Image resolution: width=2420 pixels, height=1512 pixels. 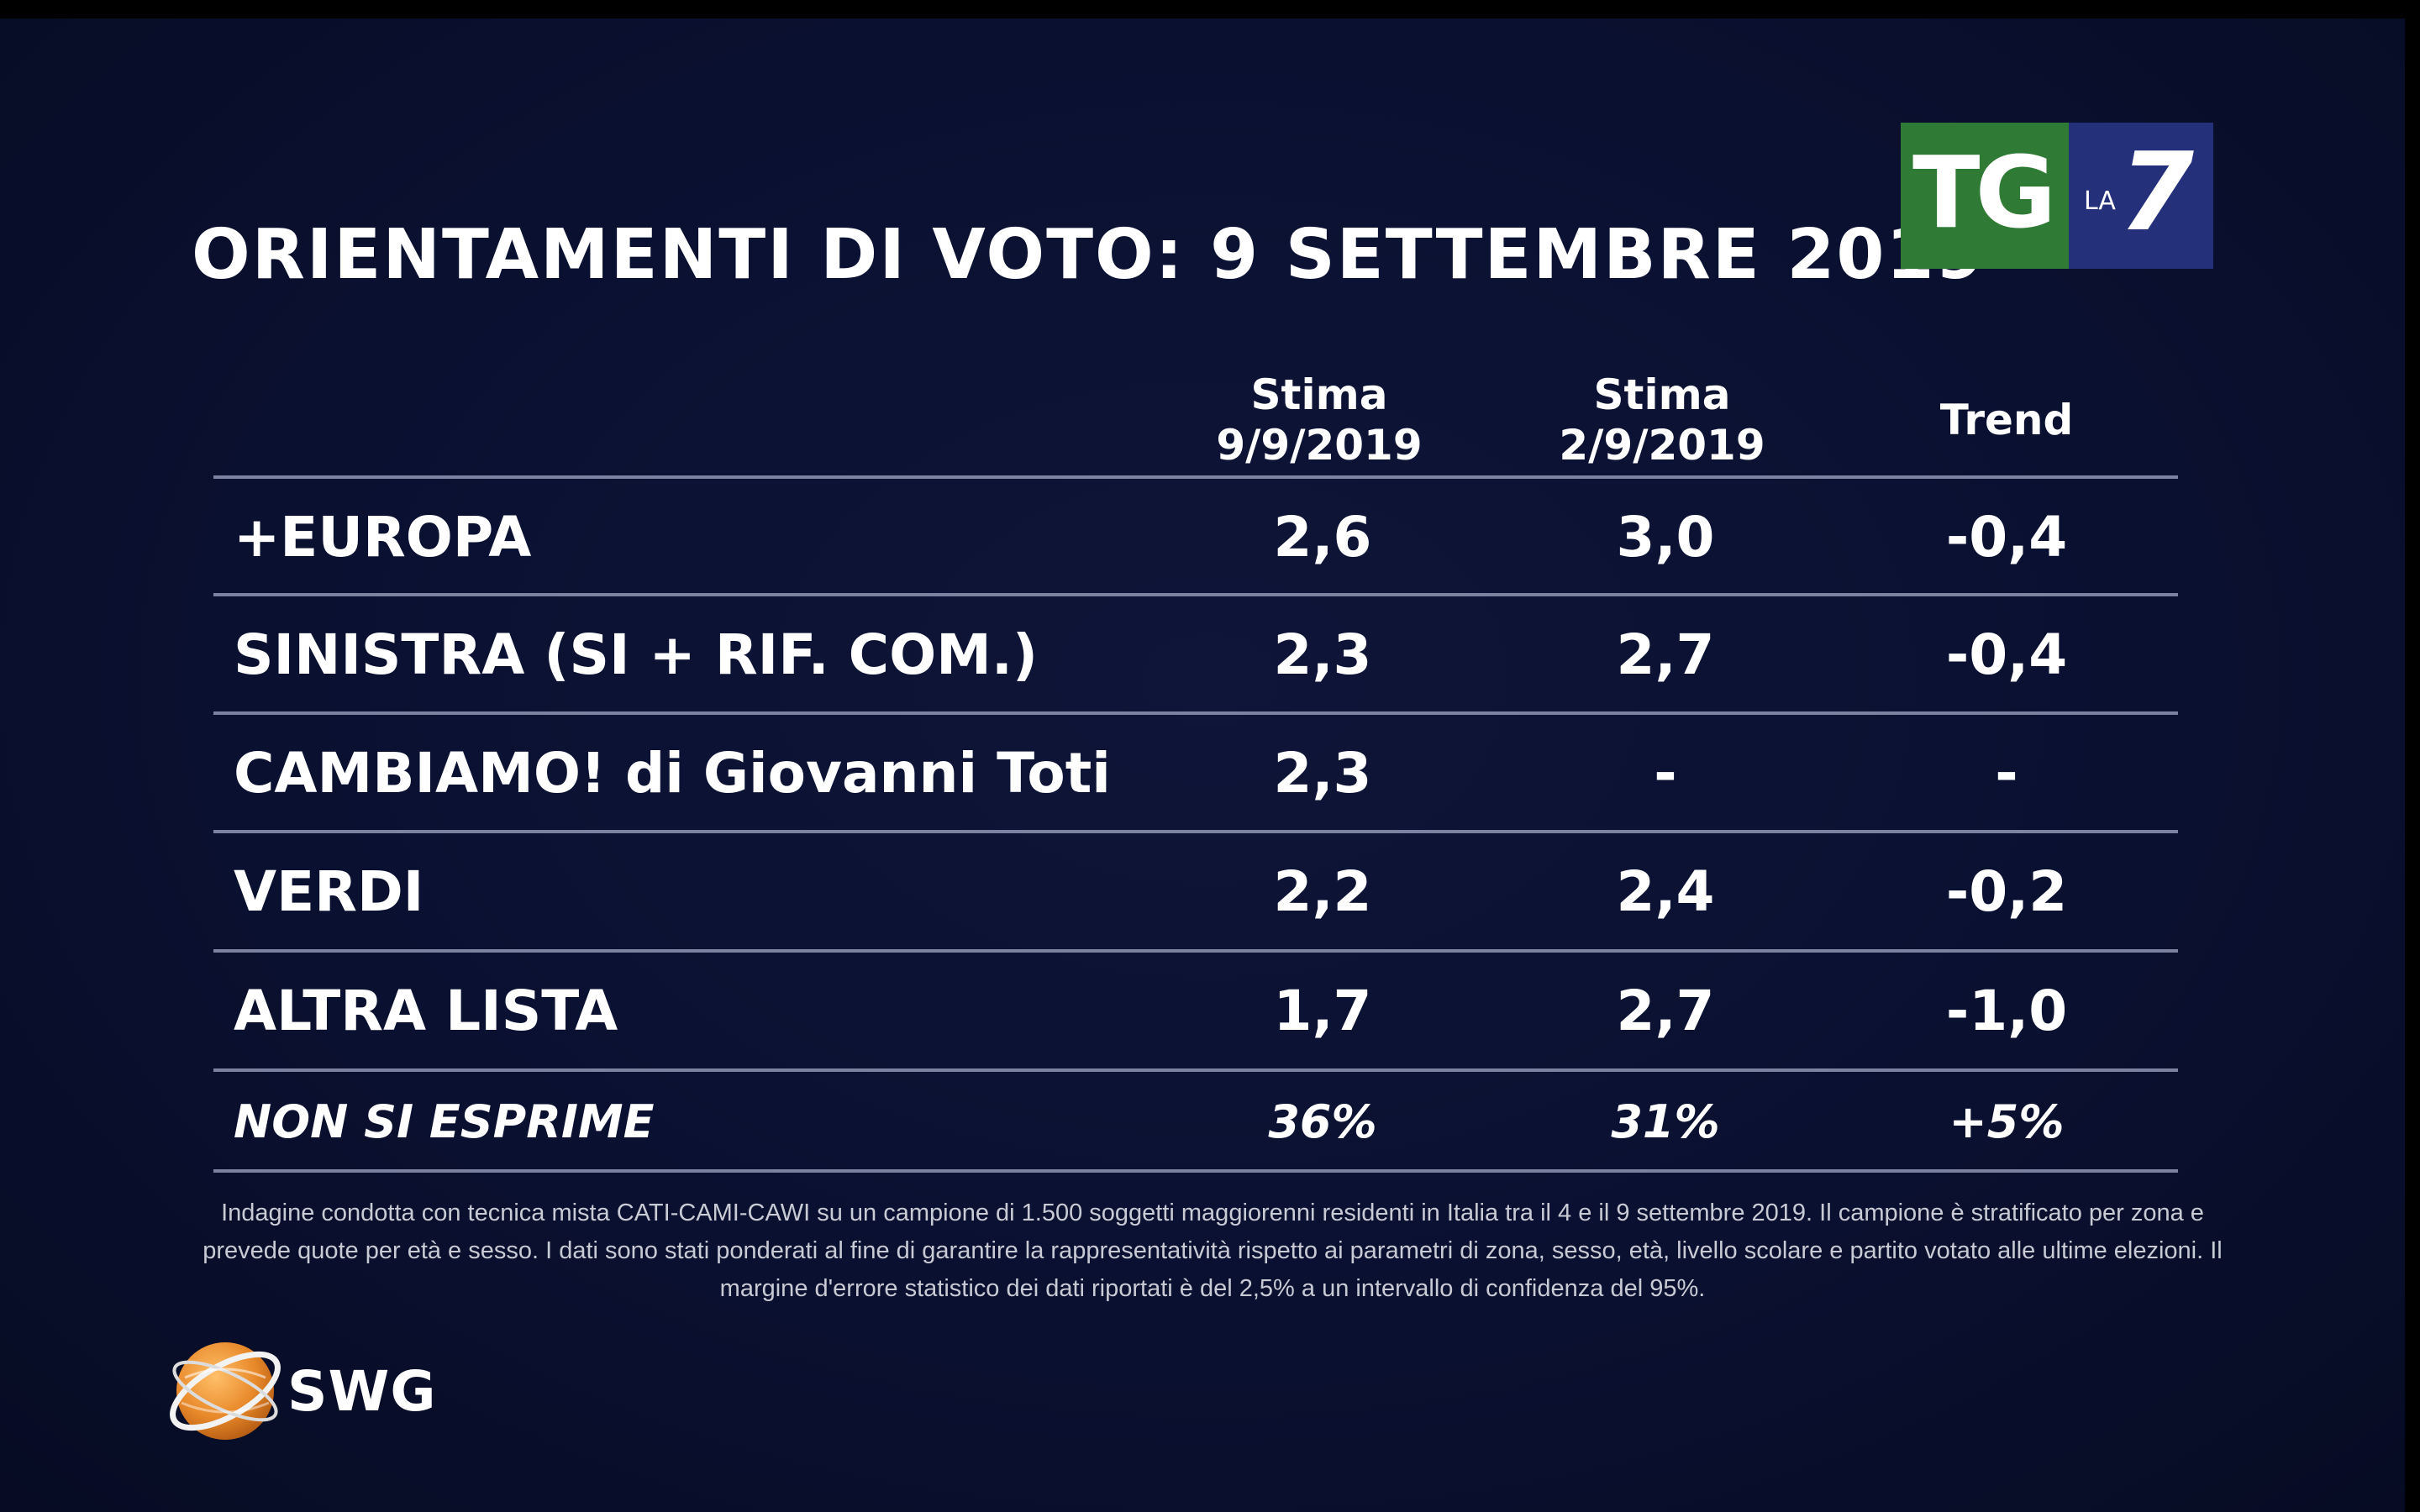 I want to click on tg-la7-logo: TG LA 7, so click(x=2057, y=196).